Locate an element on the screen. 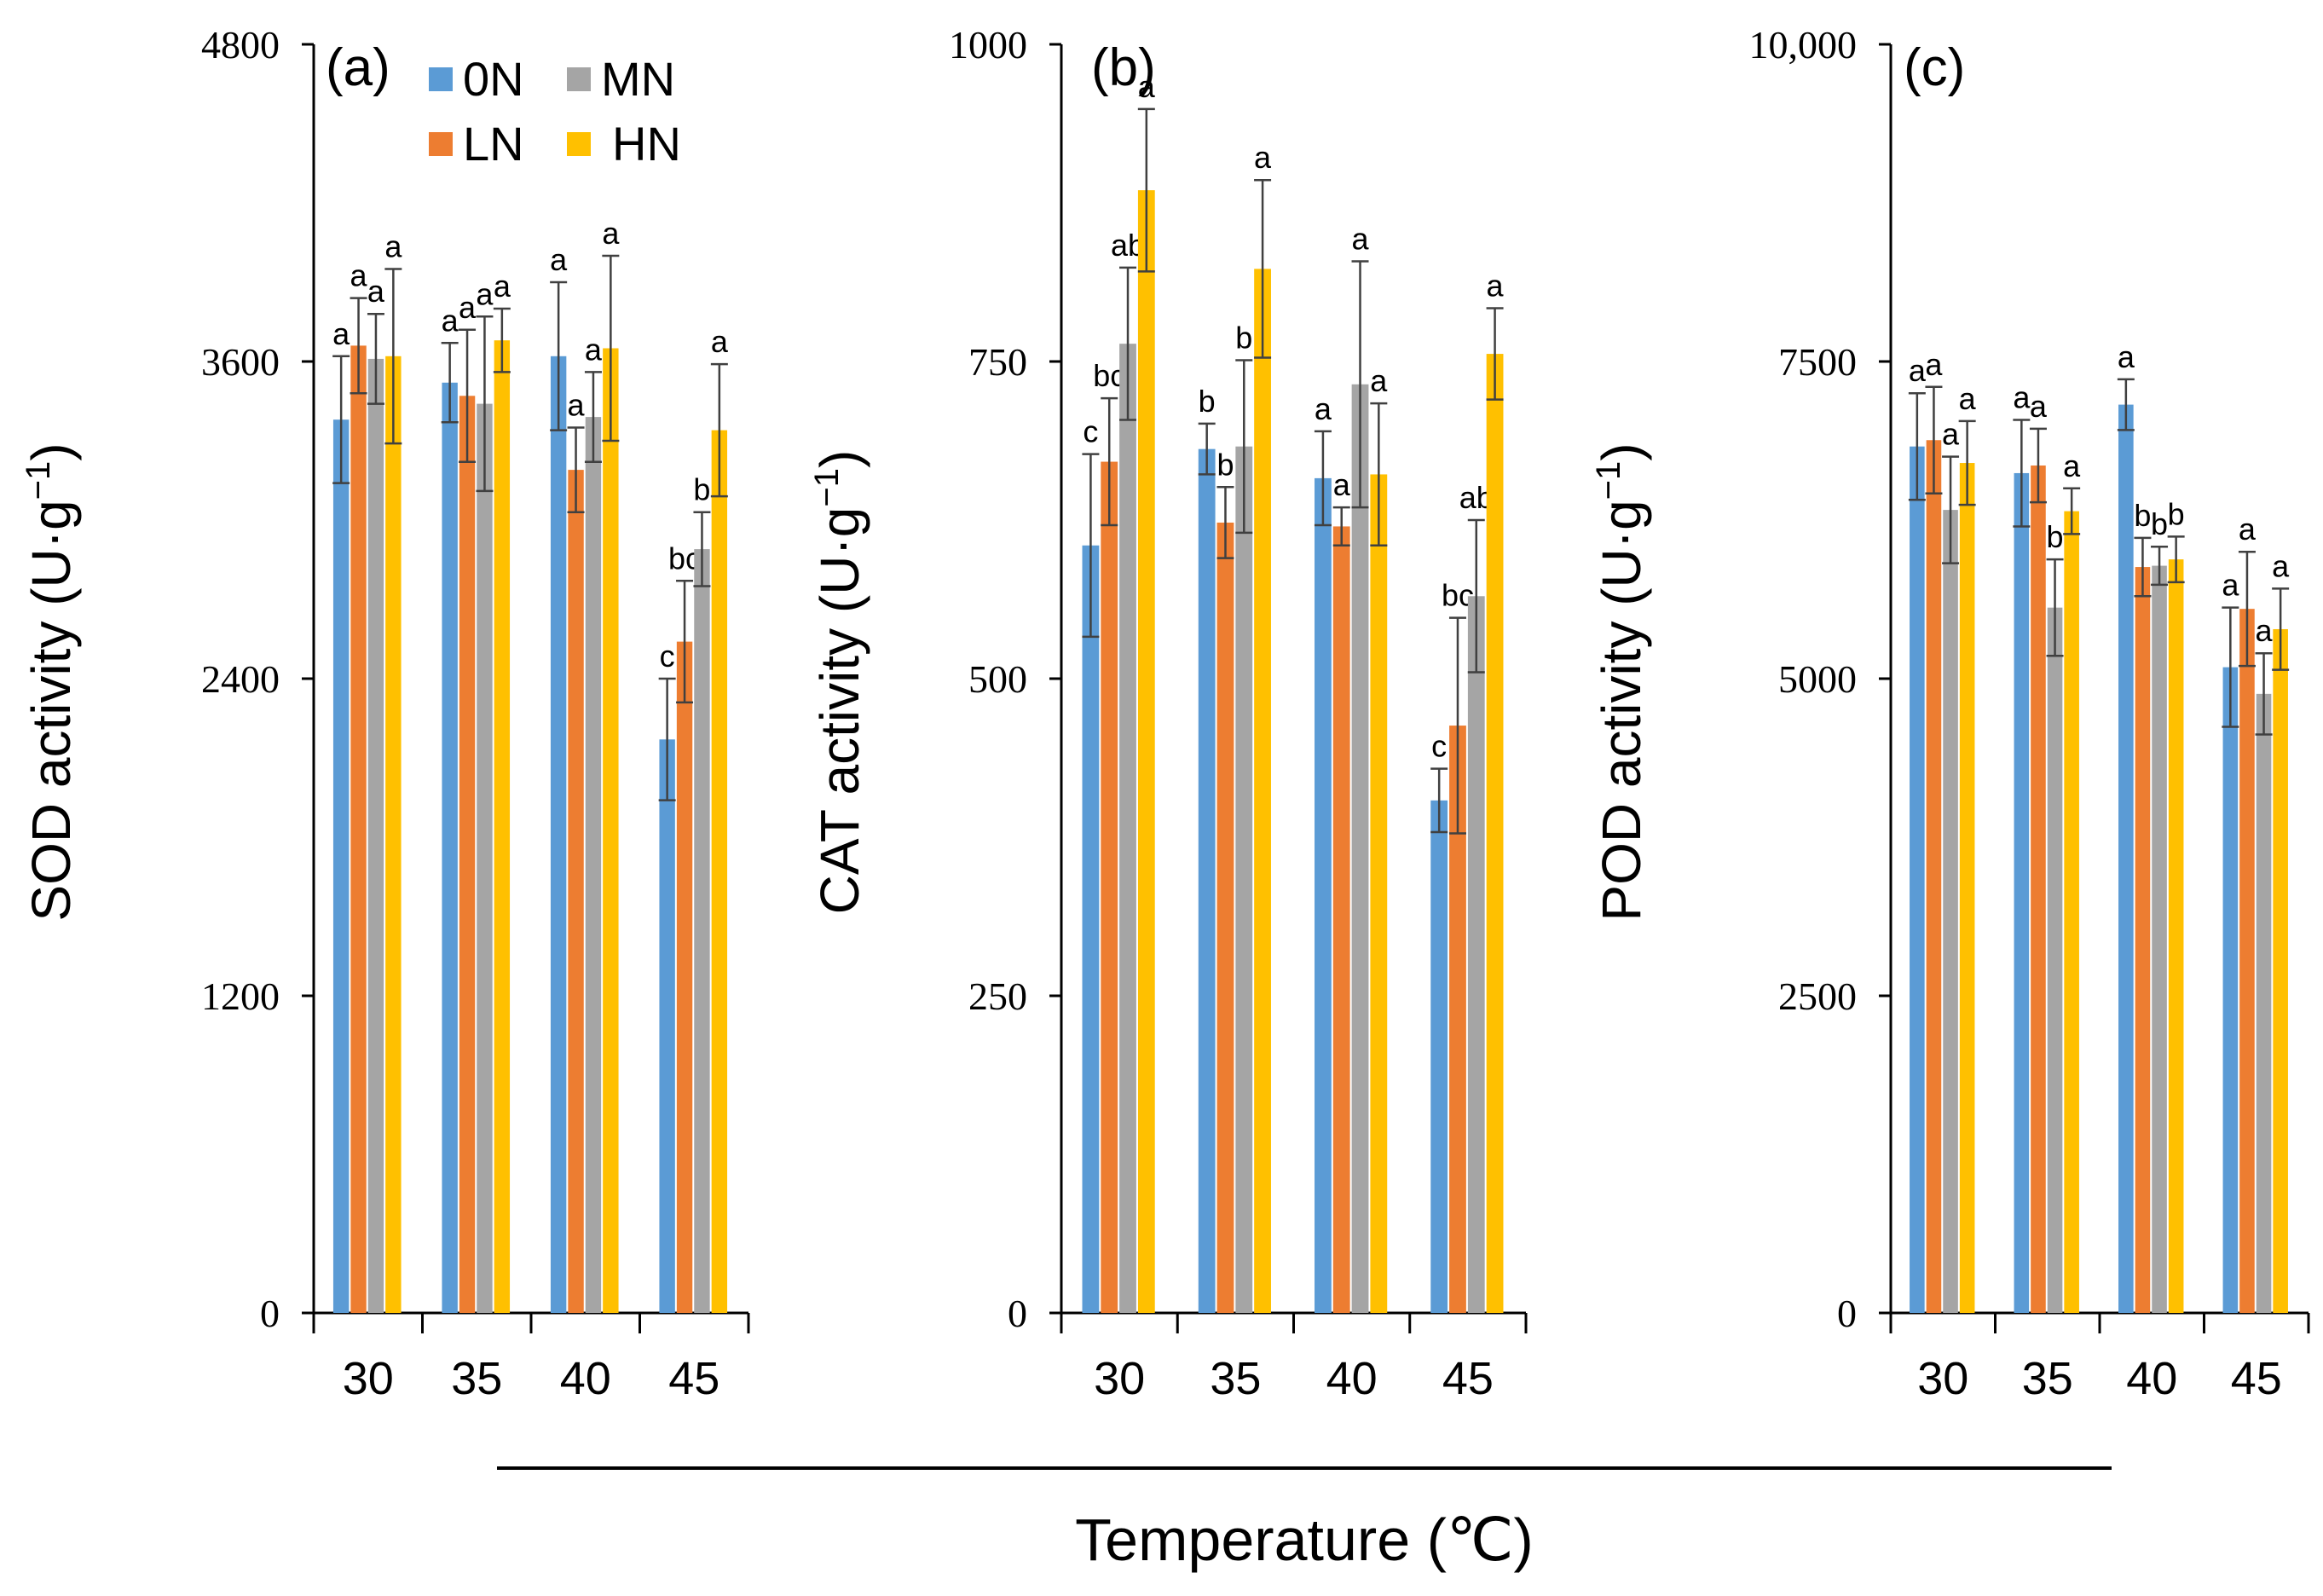  y-tick-label: 250 is located at coordinates (998, 996).